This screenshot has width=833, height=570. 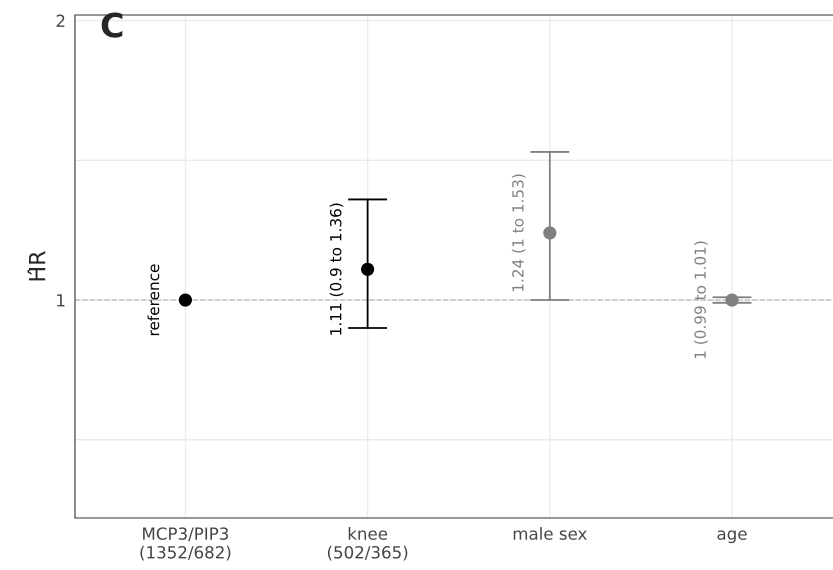 What do you see at coordinates (153, 300) in the screenshot?
I see `data-label: reference` at bounding box center [153, 300].